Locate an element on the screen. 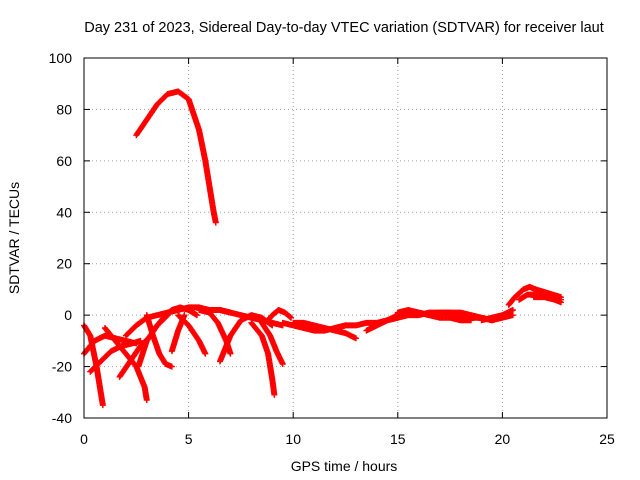 This screenshot has width=640, height=480. x-tick-label: 20 is located at coordinates (503, 439).